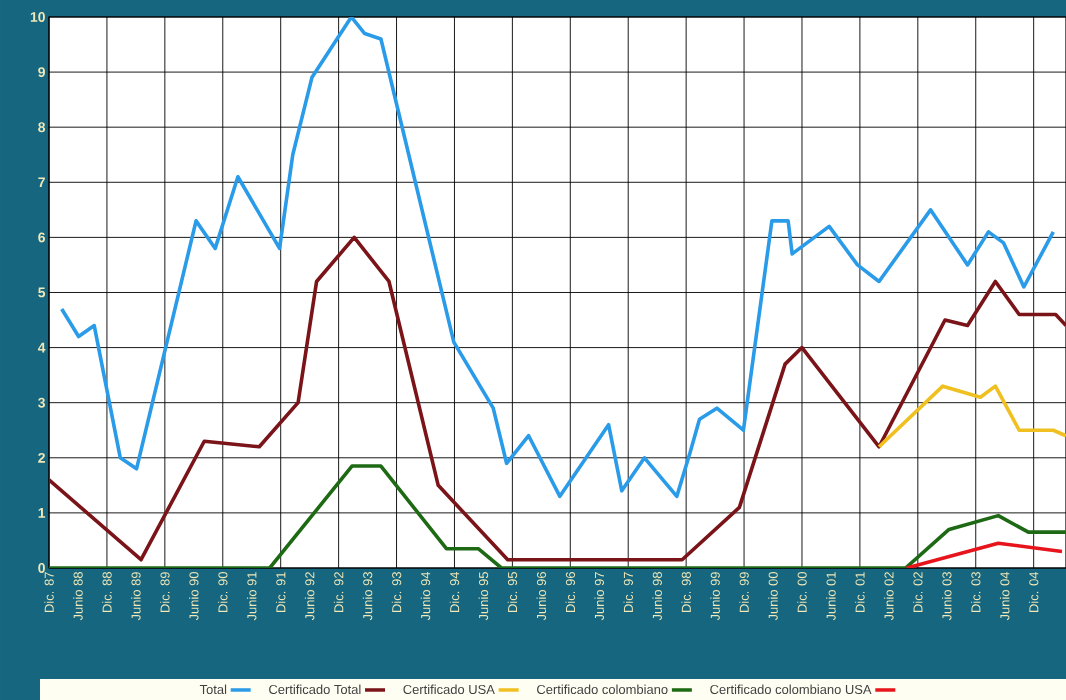  Describe the element at coordinates (425, 596) in the screenshot. I see `x-tick-label: Junio 94` at that location.